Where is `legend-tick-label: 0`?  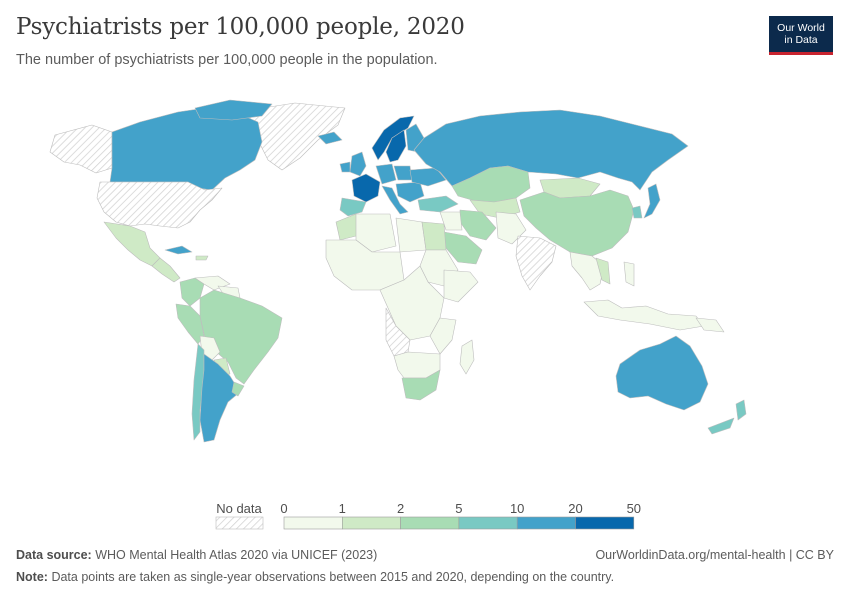 legend-tick-label: 0 is located at coordinates (283, 508).